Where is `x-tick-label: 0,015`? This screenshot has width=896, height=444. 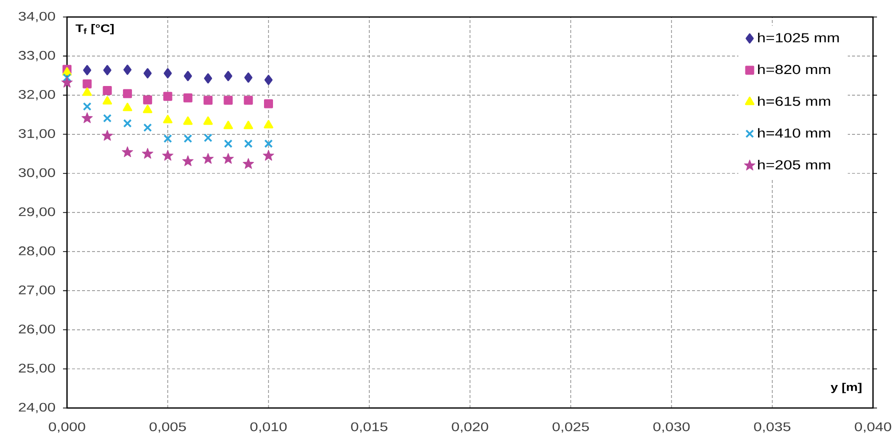
x-tick-label: 0,015 is located at coordinates (369, 427).